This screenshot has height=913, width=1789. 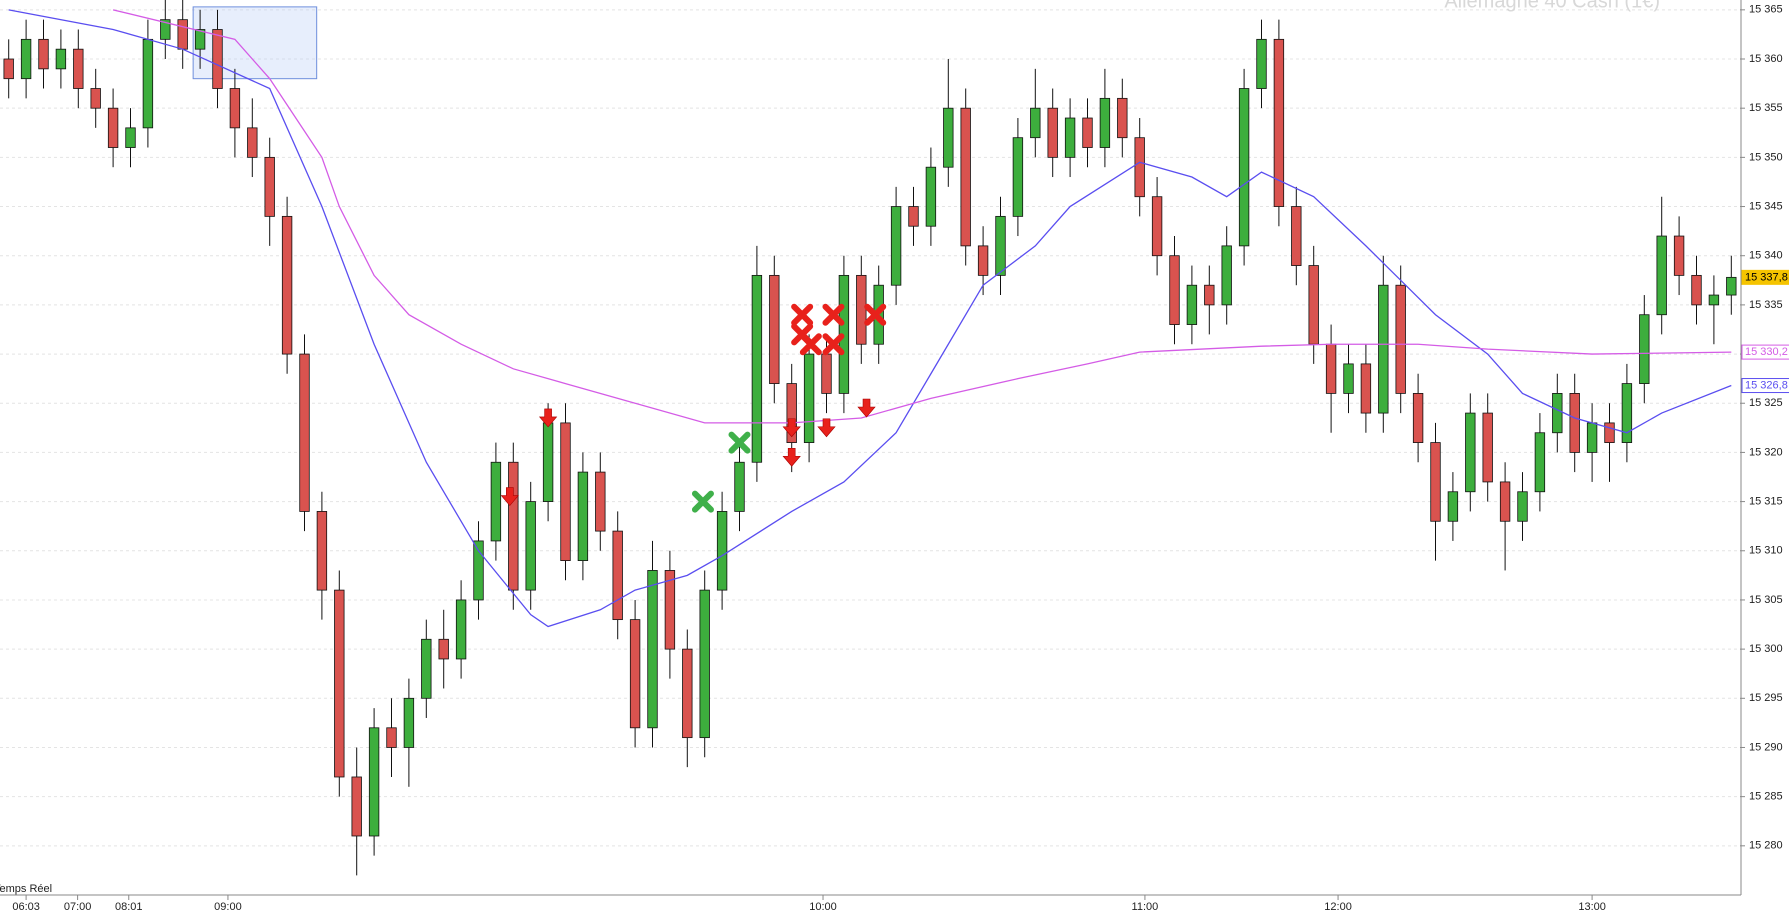 I want to click on status-label: Temps Réel, so click(x=26, y=889).